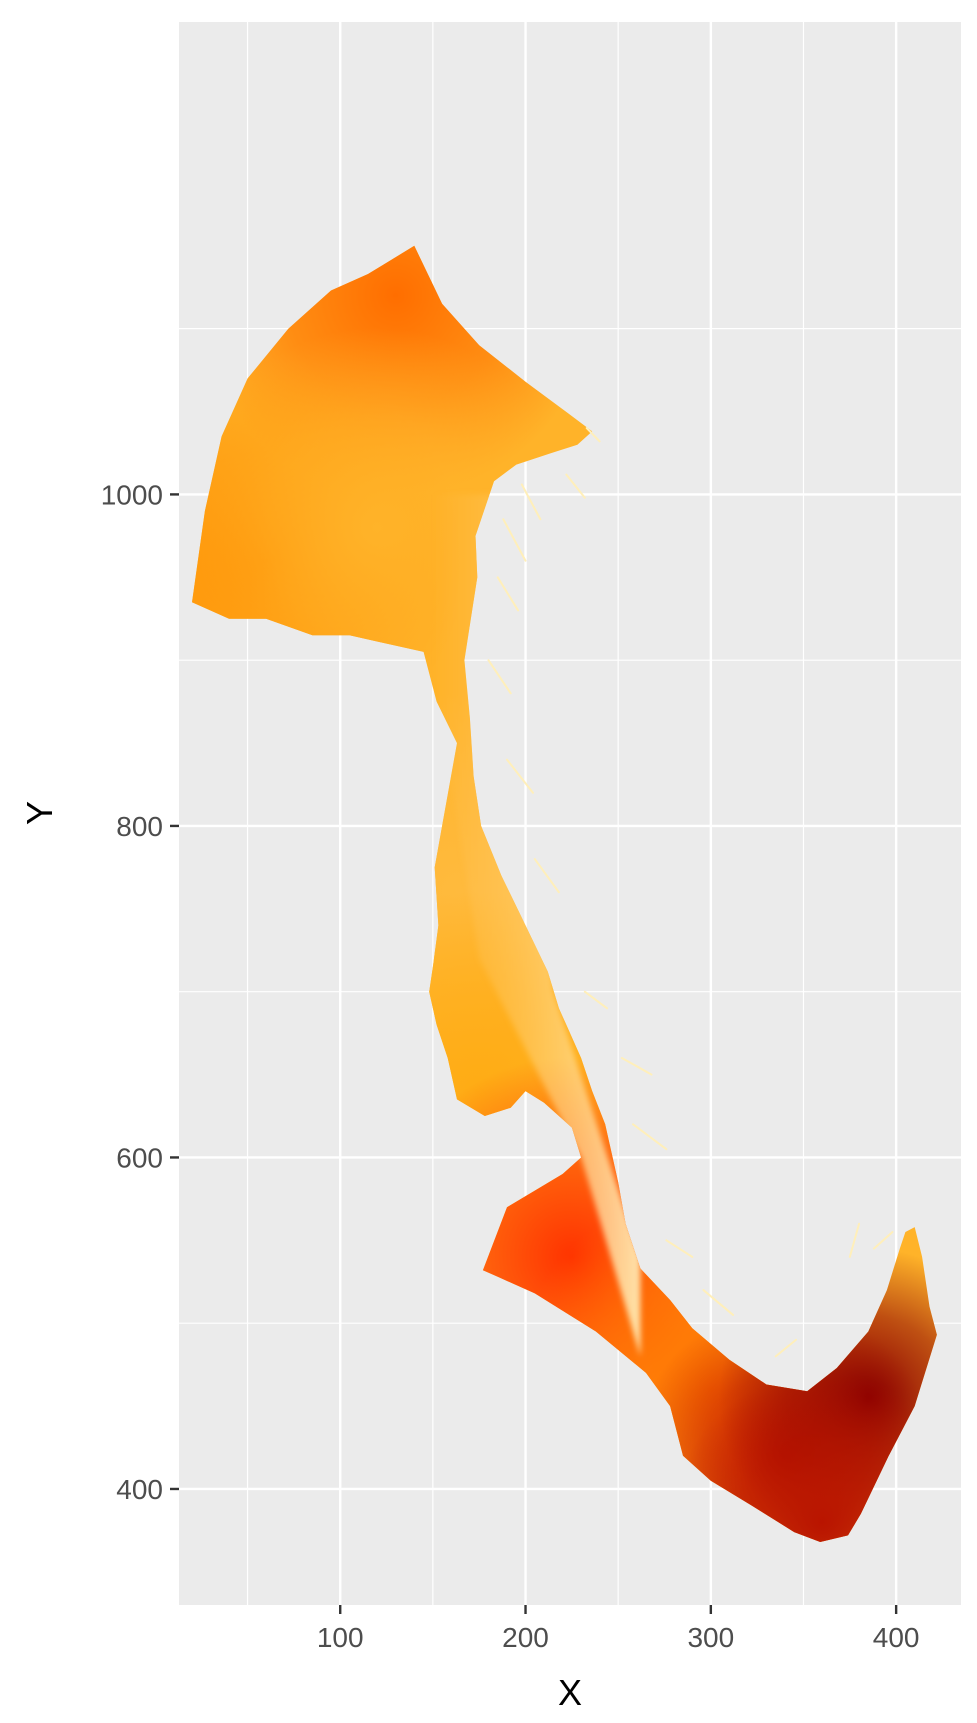  What do you see at coordinates (570, 1692) in the screenshot?
I see `x-axis-title: X` at bounding box center [570, 1692].